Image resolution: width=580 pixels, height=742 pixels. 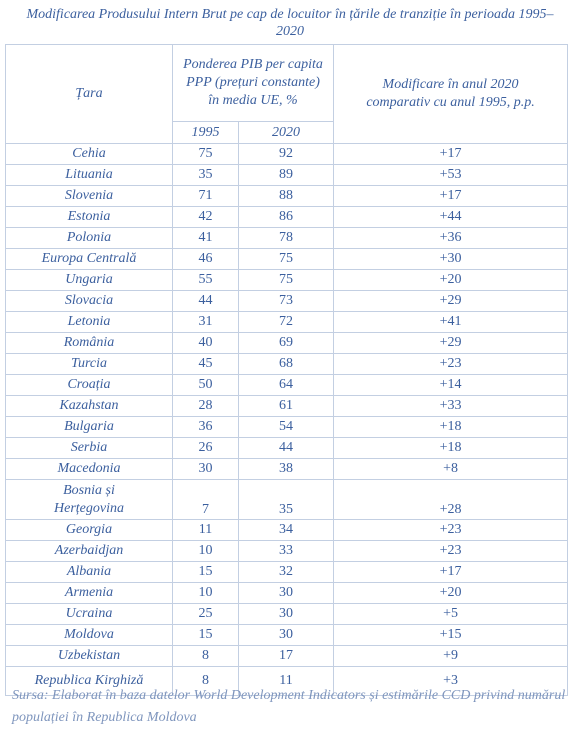 I want to click on country-cell: Republica Kirghiză, so click(x=89, y=681).